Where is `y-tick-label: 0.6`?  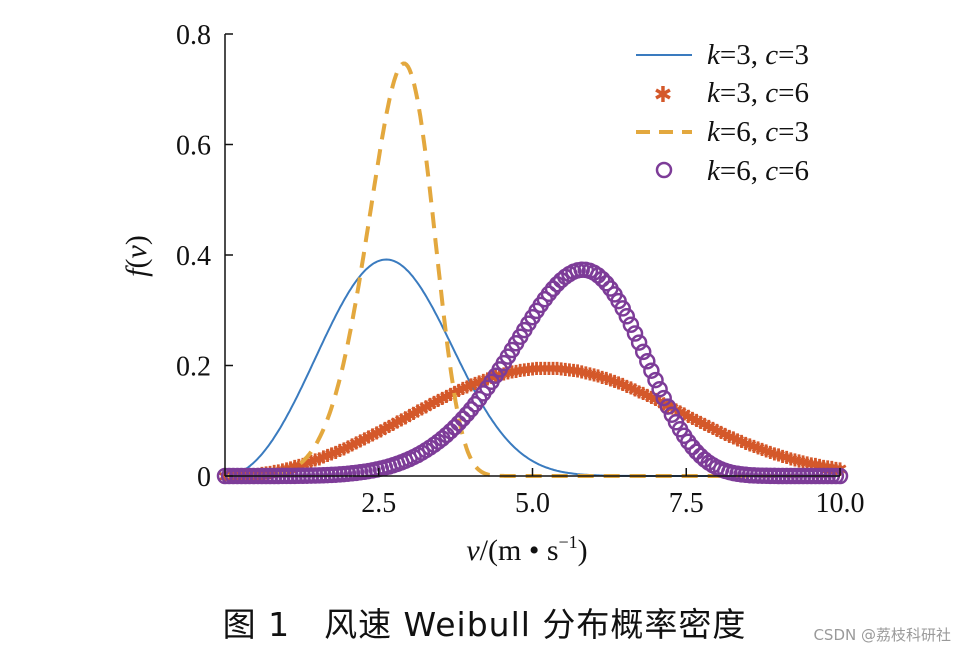
y-tick-label: 0.6 is located at coordinates (193, 146).